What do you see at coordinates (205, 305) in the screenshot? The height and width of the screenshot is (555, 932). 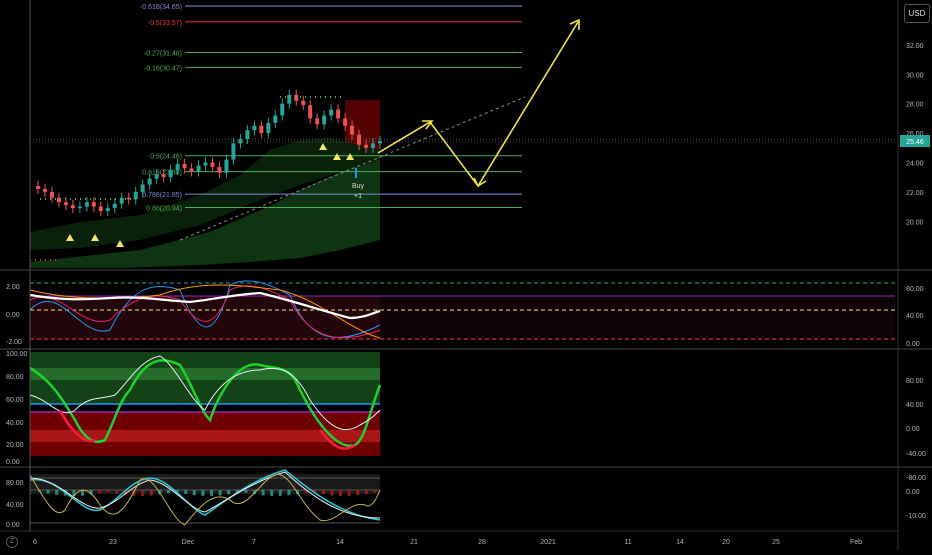 I see `oscillator-main-line` at bounding box center [205, 305].